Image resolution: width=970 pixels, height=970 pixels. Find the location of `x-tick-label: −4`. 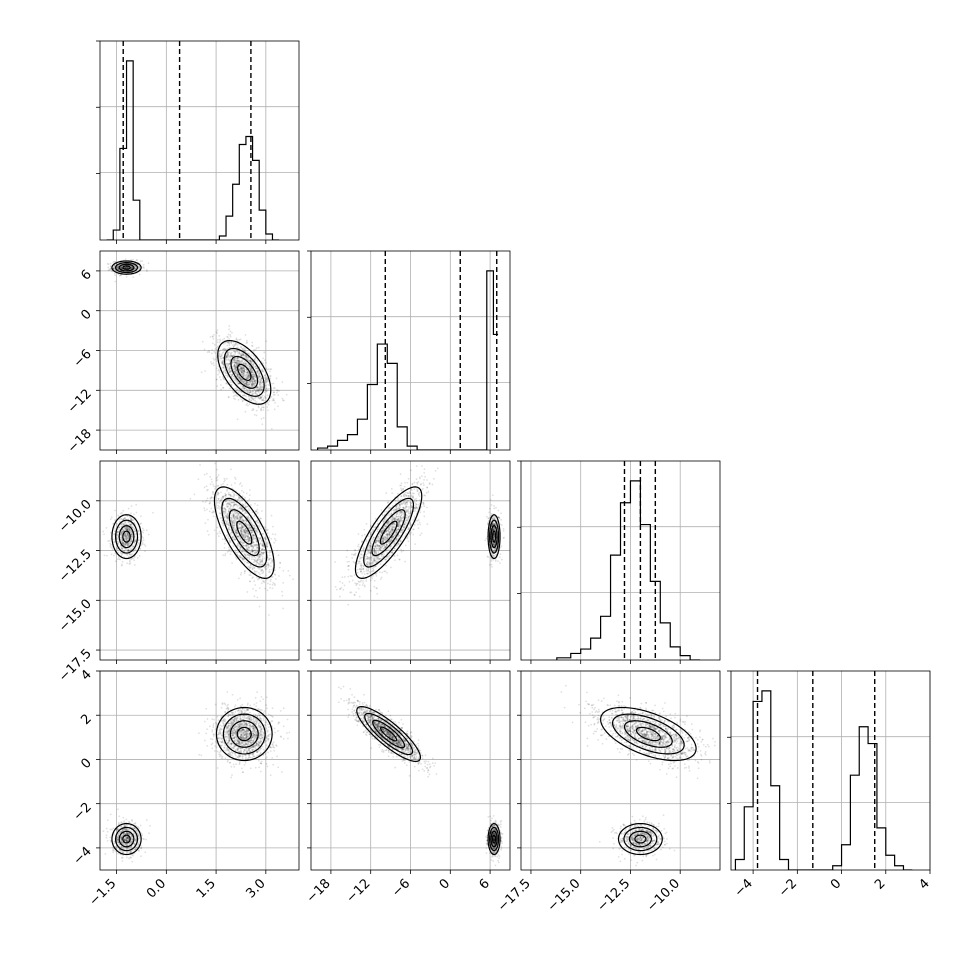

x-tick-label: −4 is located at coordinates (744, 888).